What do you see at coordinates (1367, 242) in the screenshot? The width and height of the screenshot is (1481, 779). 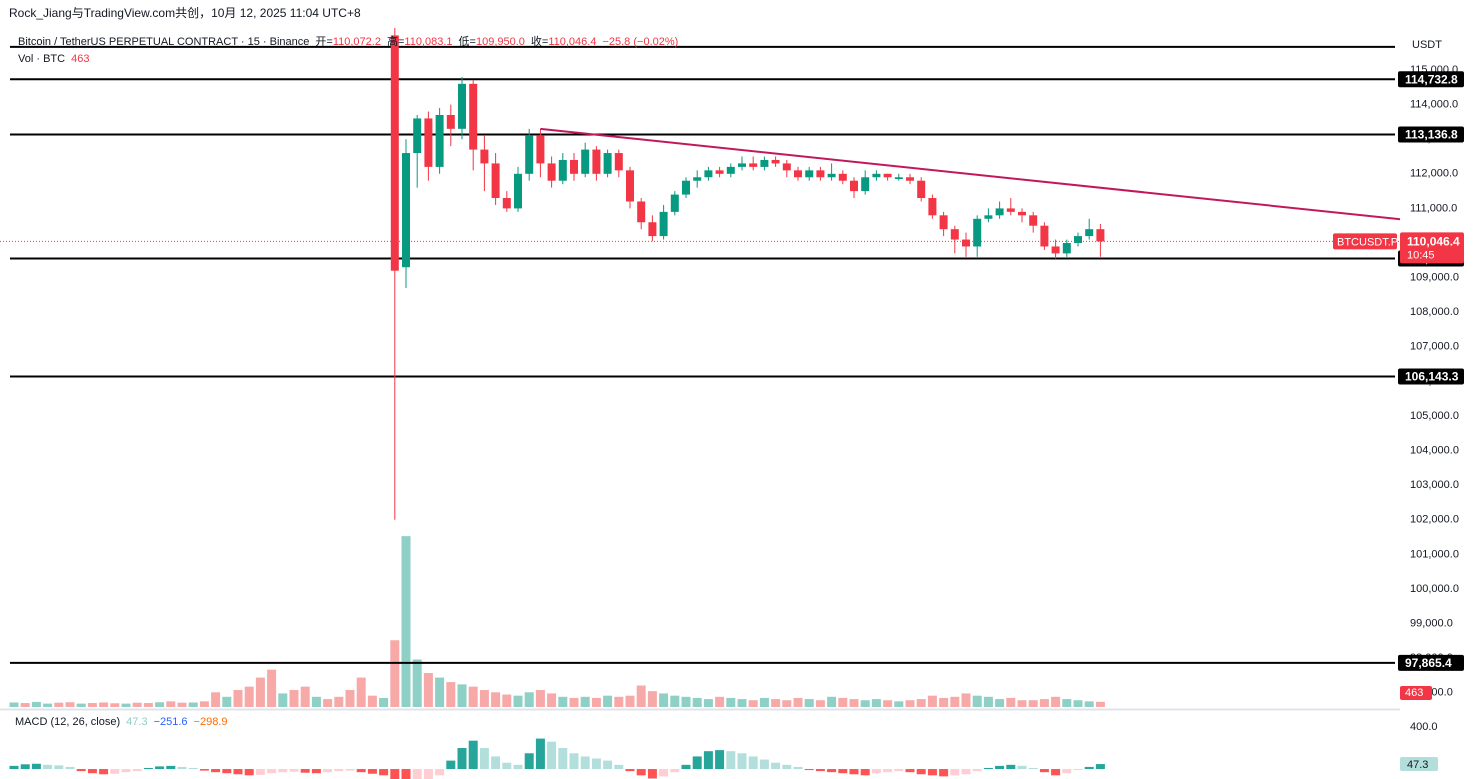 I see `ticker-label: BTCUSDT.P` at bounding box center [1367, 242].